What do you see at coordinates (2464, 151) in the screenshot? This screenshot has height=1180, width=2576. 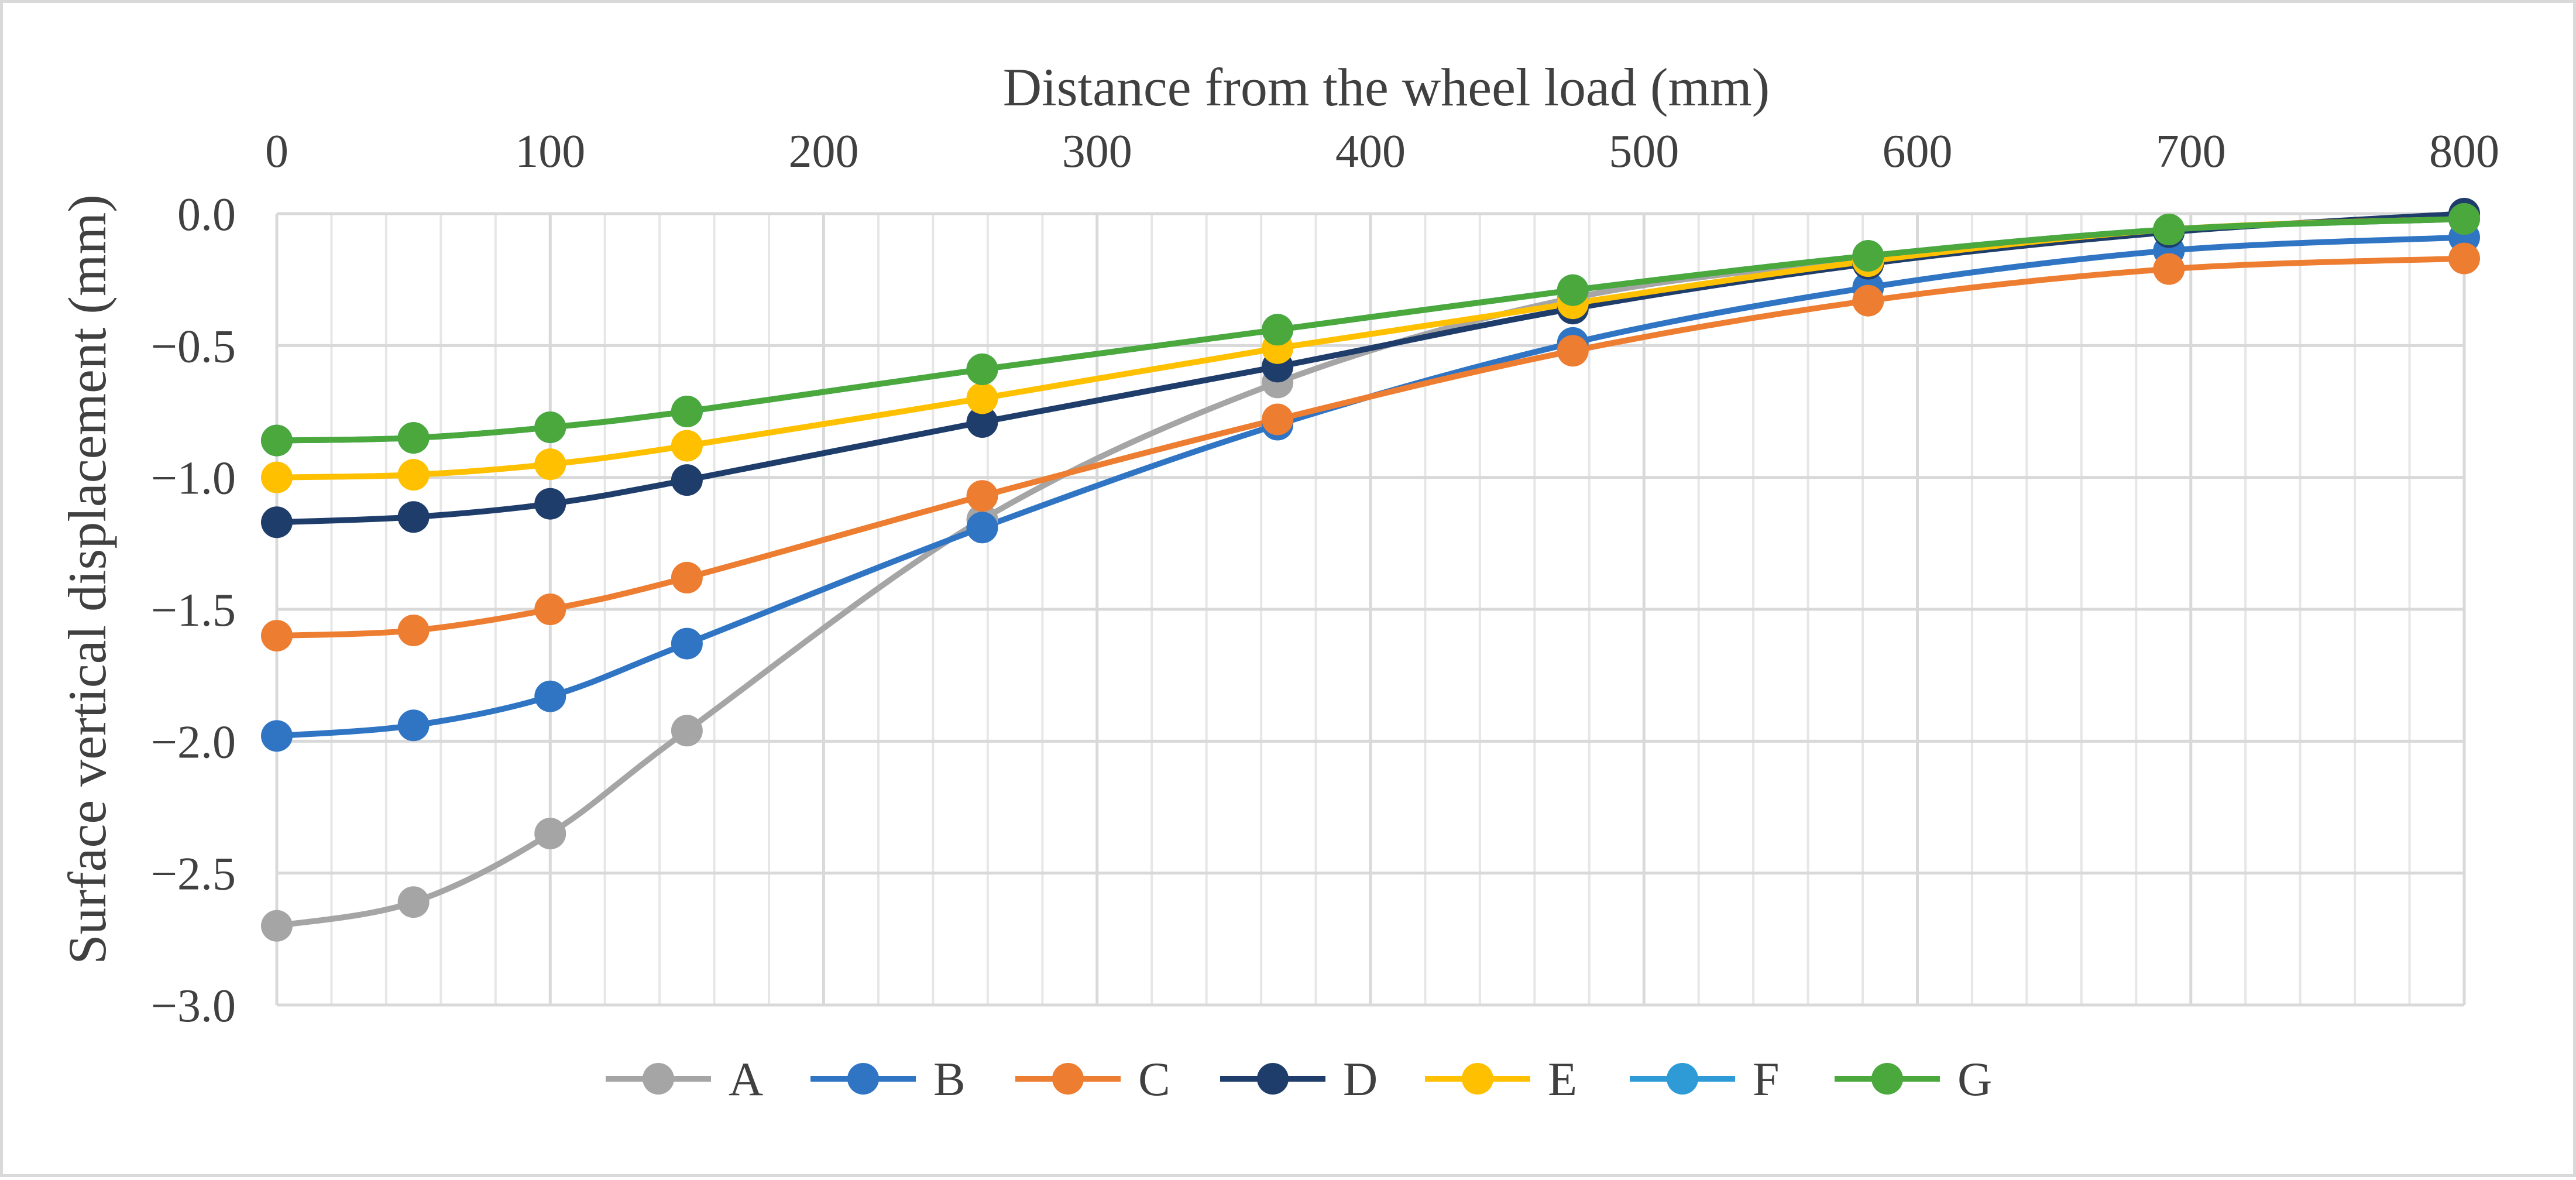 I see `x-tick-label: 800` at bounding box center [2464, 151].